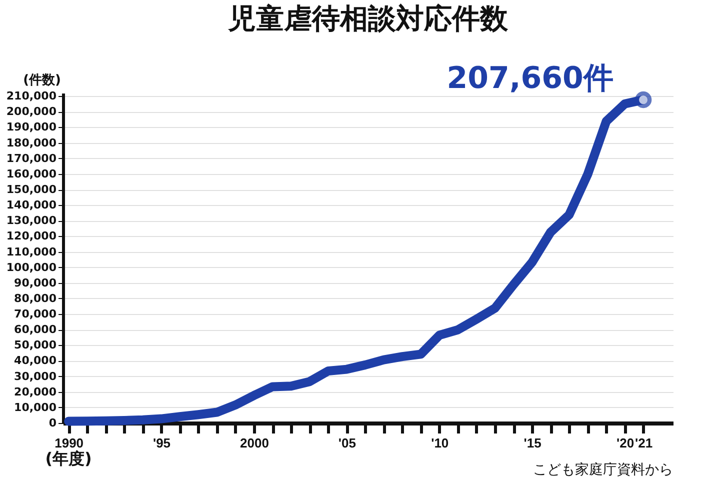 Image resolution: width=724 pixels, height=503 pixels. I want to click on y-tick-label: 170,000, so click(31, 158).